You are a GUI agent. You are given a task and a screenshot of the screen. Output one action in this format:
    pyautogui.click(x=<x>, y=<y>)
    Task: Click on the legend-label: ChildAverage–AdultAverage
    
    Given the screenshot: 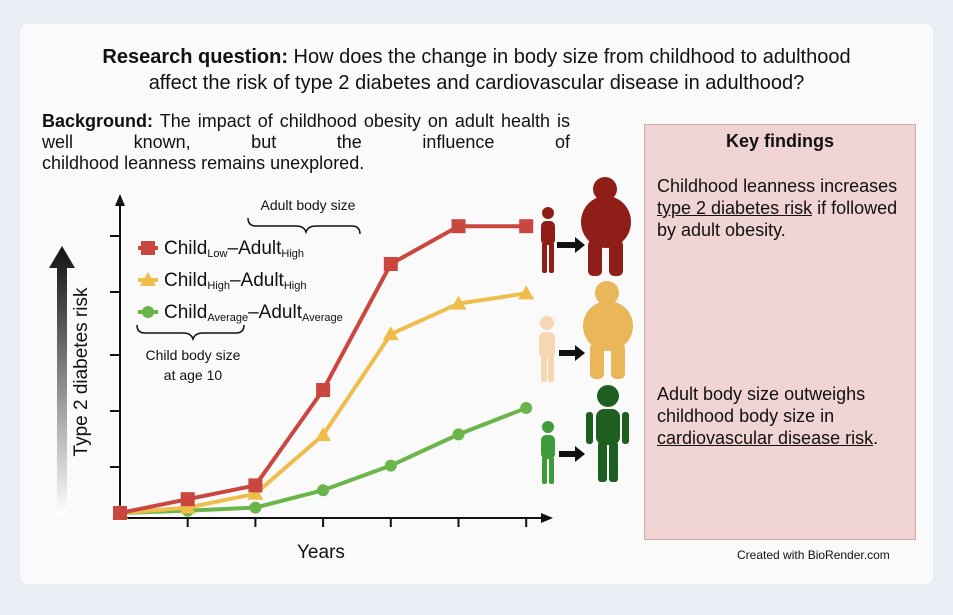 What is the action you would take?
    pyautogui.click(x=253, y=313)
    